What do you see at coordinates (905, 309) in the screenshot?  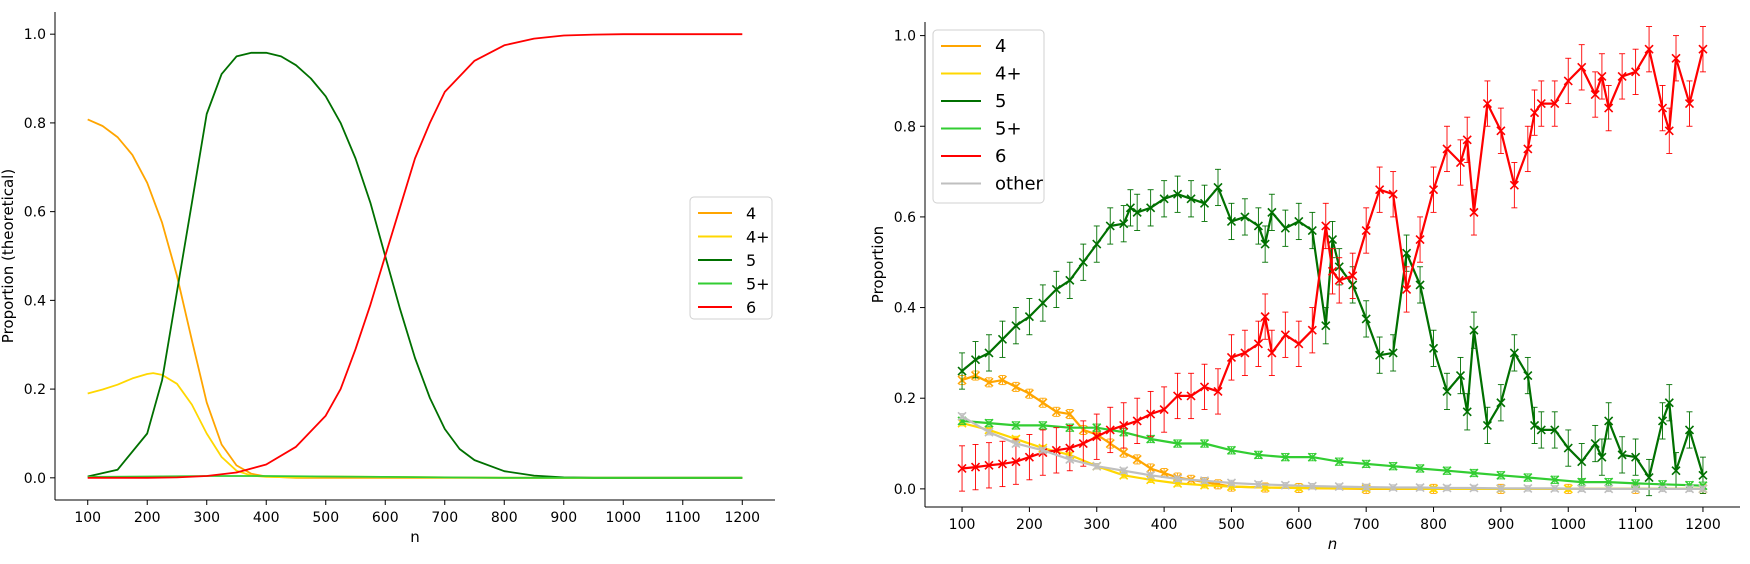 I see `y-tick-label: 0.4` at bounding box center [905, 309].